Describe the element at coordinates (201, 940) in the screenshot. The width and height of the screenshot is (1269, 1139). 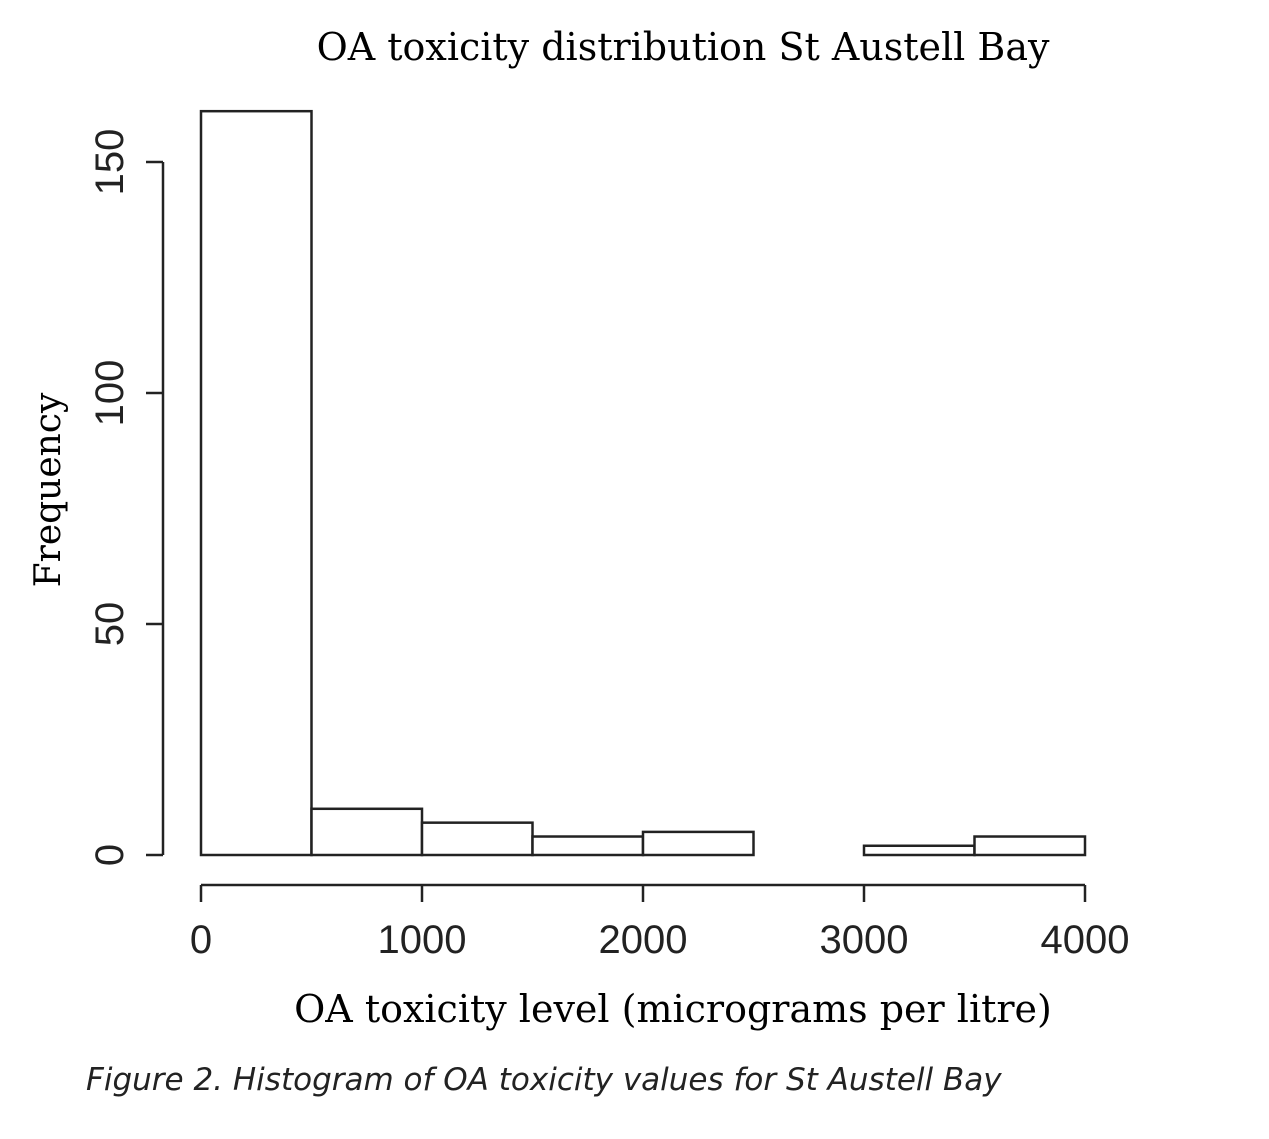
I see `x-tick-label: 0` at that location.